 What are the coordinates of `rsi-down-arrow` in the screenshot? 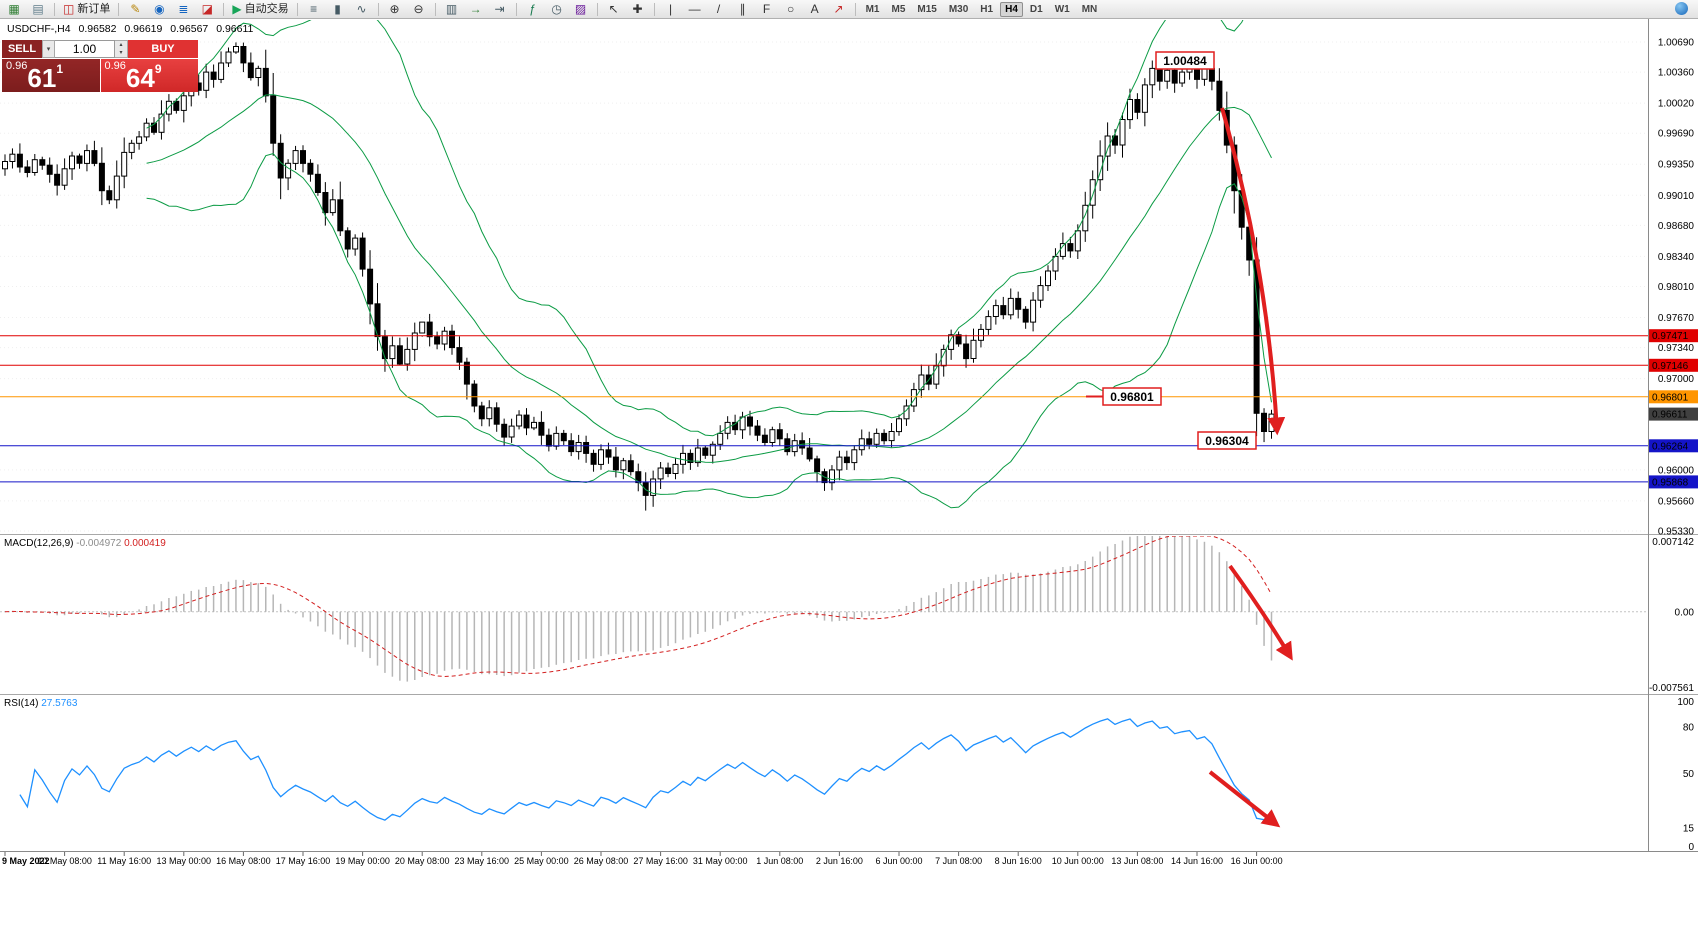 It's located at (1244, 799).